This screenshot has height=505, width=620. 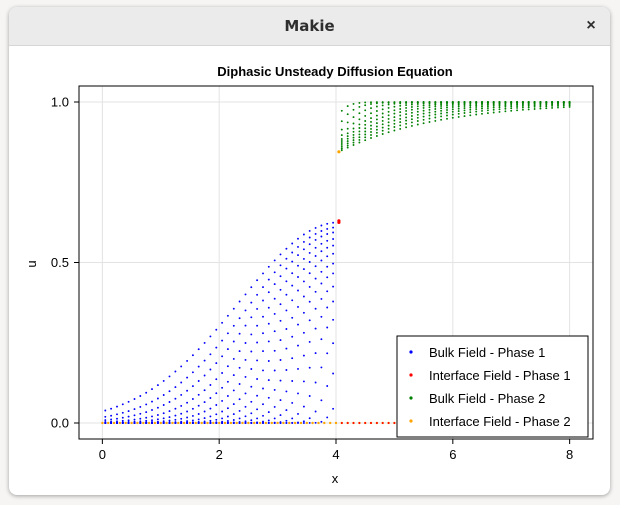 What do you see at coordinates (591, 25) in the screenshot?
I see `close-icon: ×` at bounding box center [591, 25].